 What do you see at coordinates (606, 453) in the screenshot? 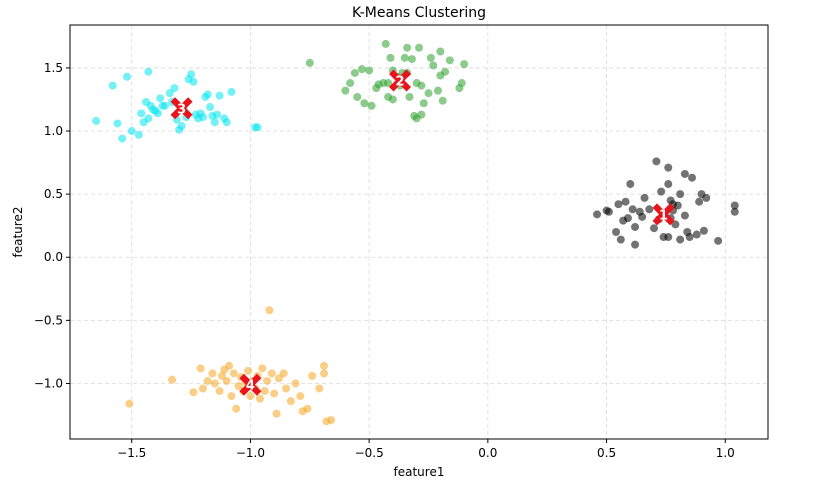
I see `x-tick-label: 0.5` at bounding box center [606, 453].